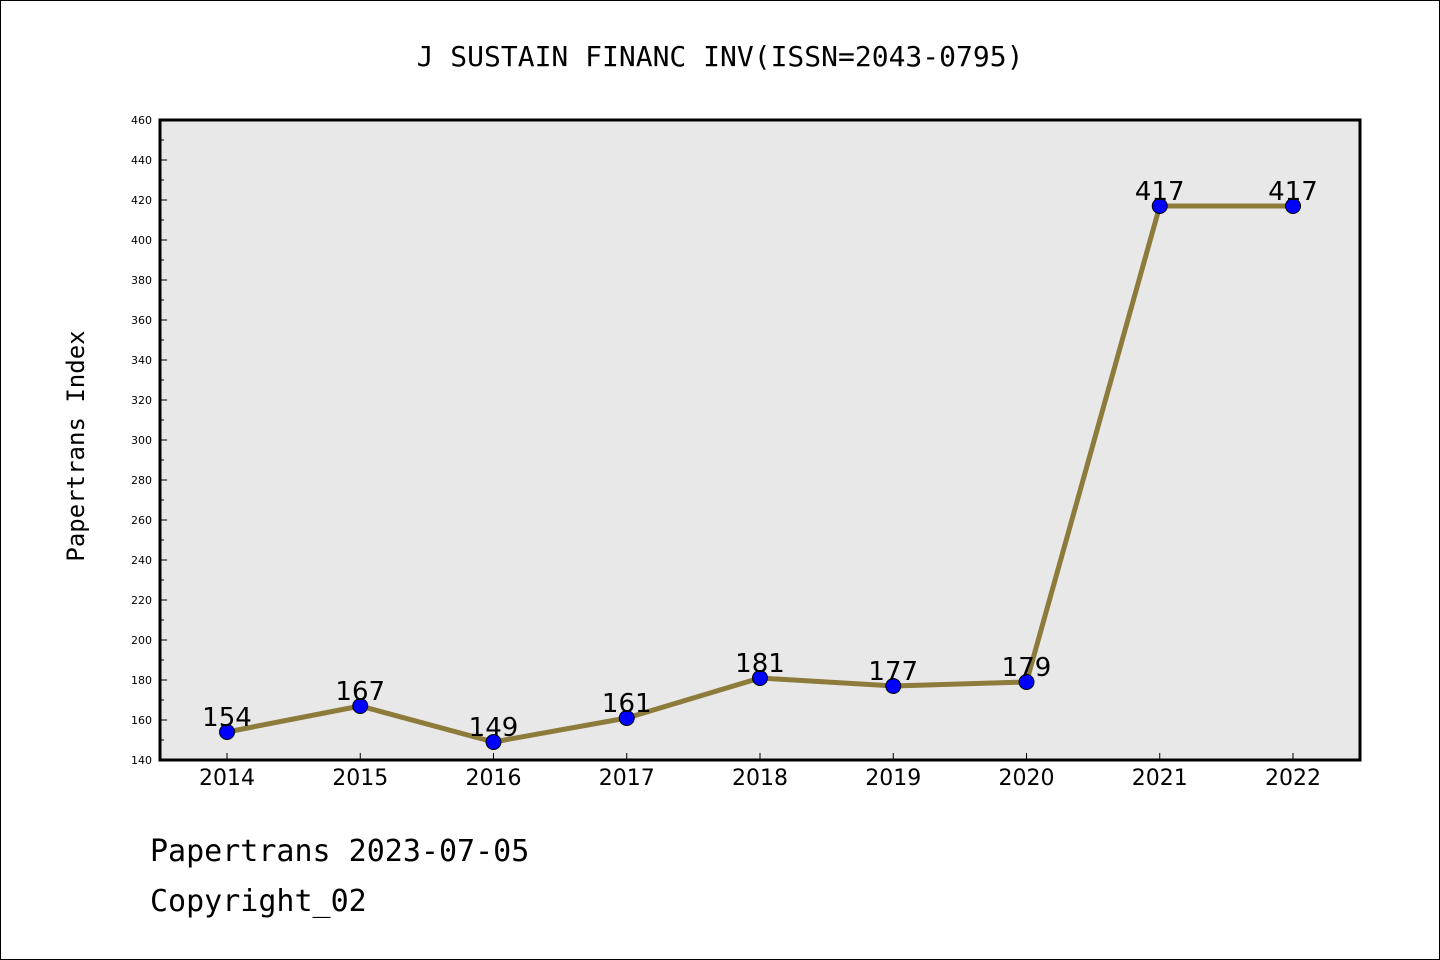 This screenshot has width=1440, height=960. What do you see at coordinates (141, 120) in the screenshot?
I see `y-tick-label: 460` at bounding box center [141, 120].